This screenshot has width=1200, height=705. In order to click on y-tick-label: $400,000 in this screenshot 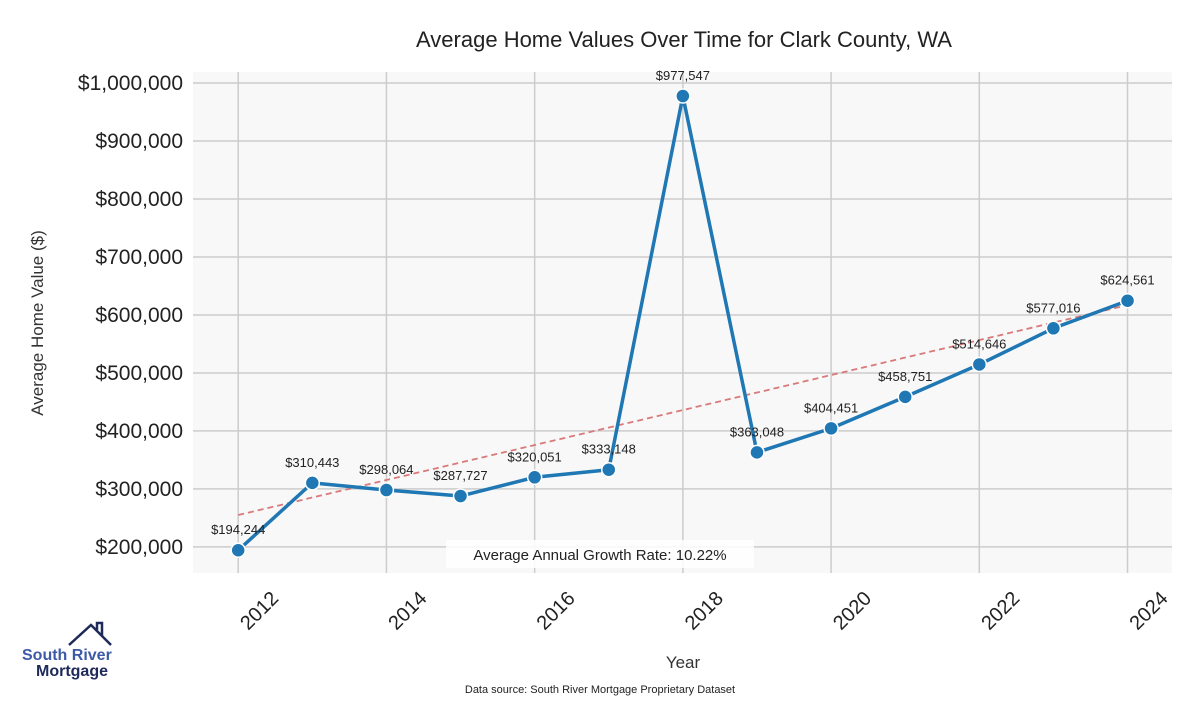, I will do `click(139, 431)`.